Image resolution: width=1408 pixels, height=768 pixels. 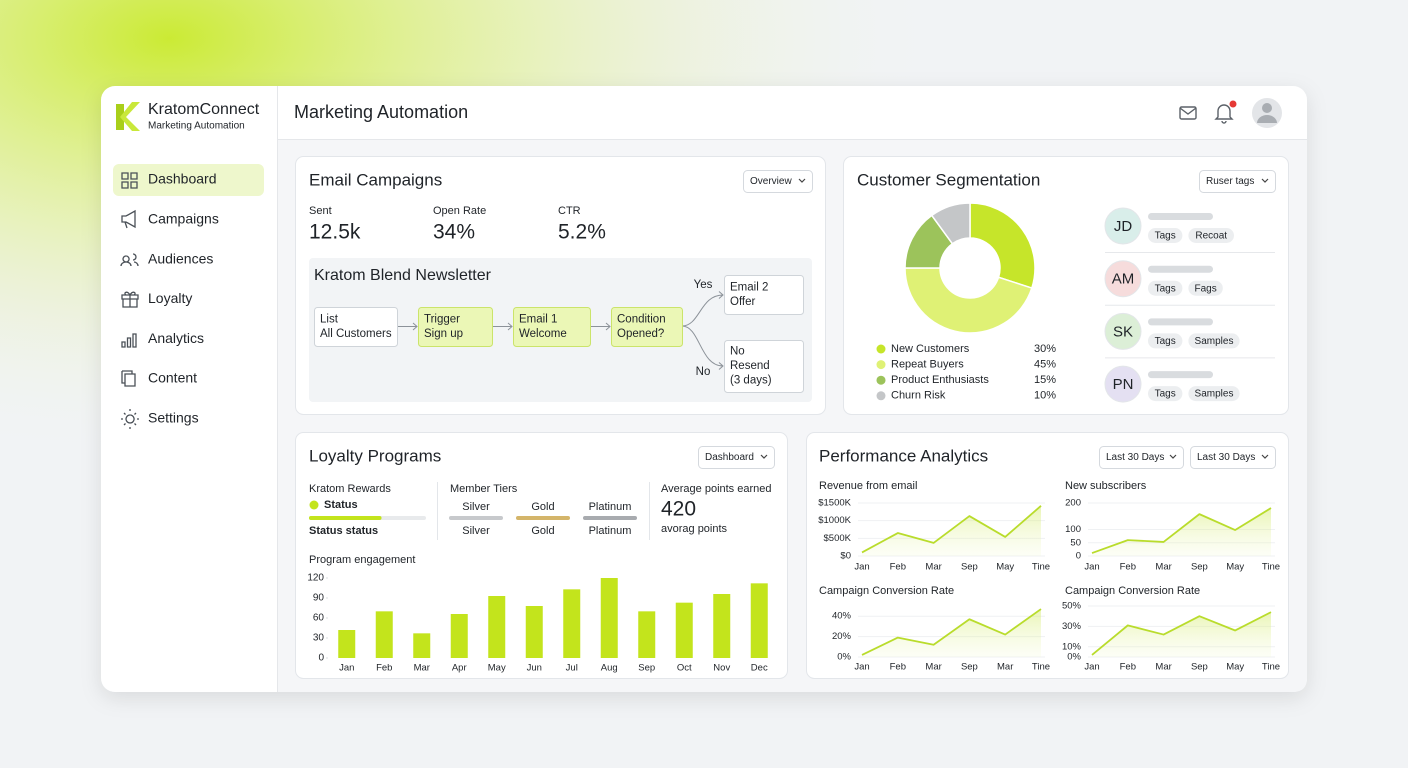 I want to click on flow-node-text: All Customers, so click(x=356, y=334).